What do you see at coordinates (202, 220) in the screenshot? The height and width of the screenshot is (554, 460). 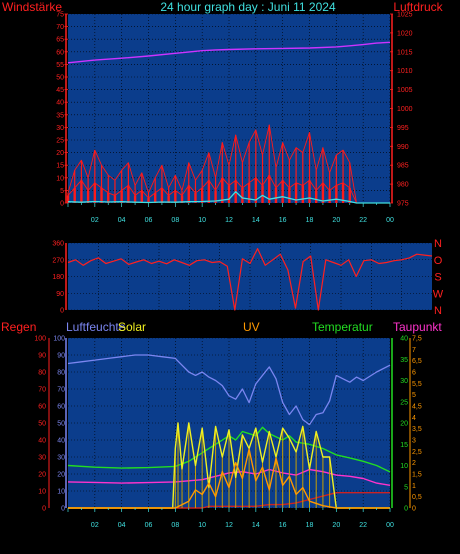 I see `wind-x-tick-label: 10` at bounding box center [202, 220].